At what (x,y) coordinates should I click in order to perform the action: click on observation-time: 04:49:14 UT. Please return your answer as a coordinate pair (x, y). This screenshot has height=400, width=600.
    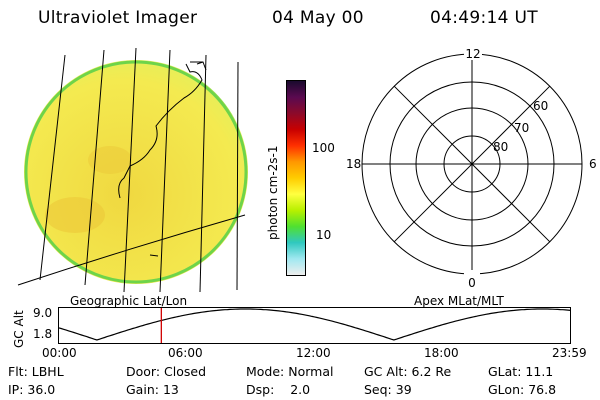
    Looking at the image, I should click on (484, 18).